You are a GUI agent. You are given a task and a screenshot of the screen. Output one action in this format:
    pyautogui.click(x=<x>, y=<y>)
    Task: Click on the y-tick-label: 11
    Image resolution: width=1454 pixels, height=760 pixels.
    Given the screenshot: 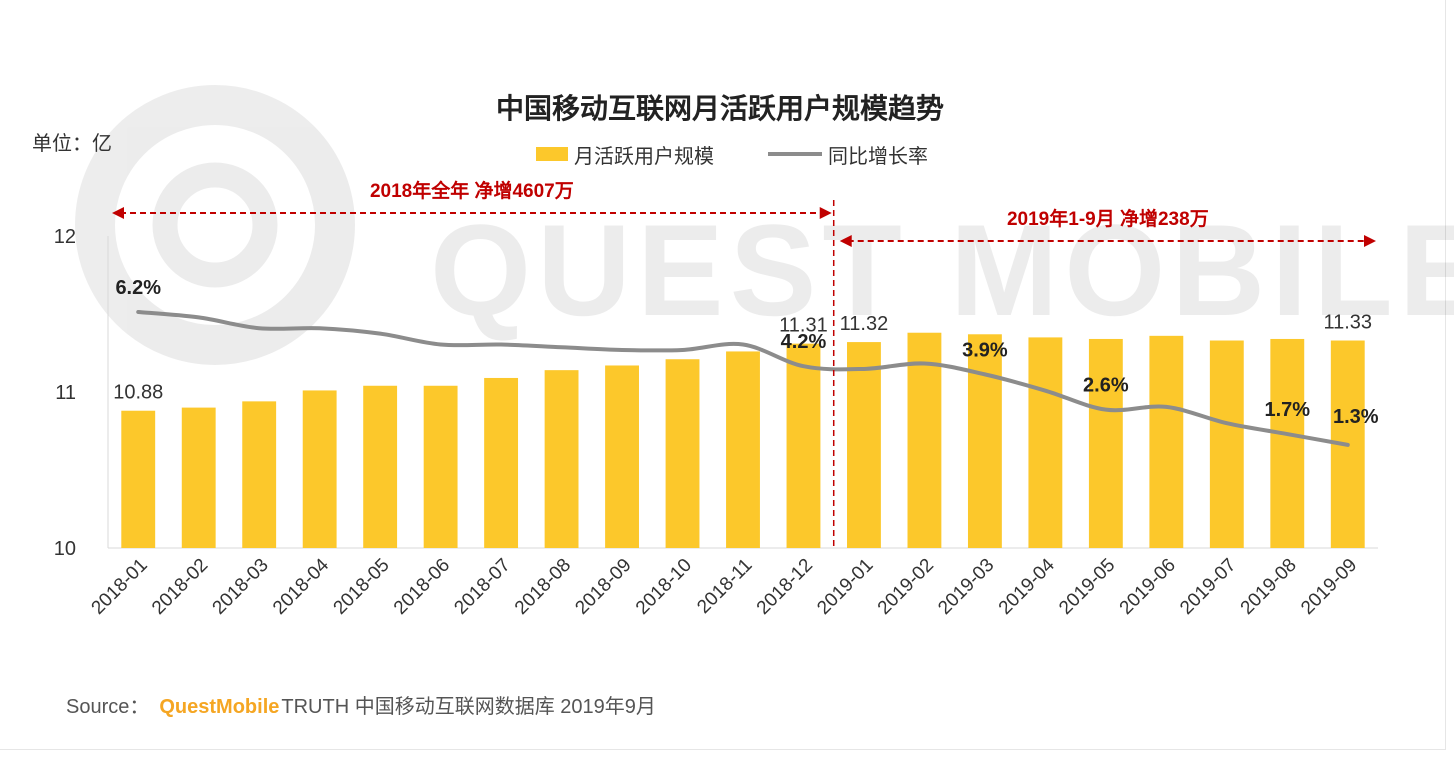 What is the action you would take?
    pyautogui.click(x=65, y=393)
    